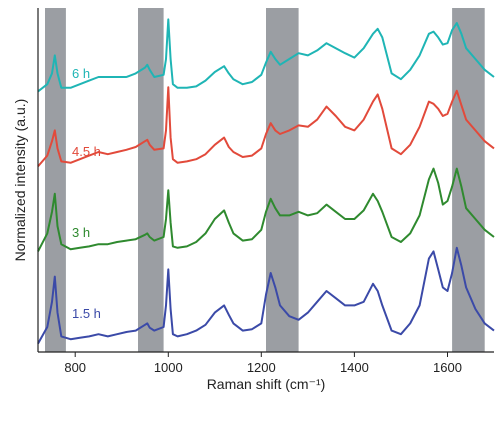 This screenshot has width=500, height=421. What do you see at coordinates (266, 384) in the screenshot?
I see `x-axis-title: Raman shift (cm⁻¹)` at bounding box center [266, 384].